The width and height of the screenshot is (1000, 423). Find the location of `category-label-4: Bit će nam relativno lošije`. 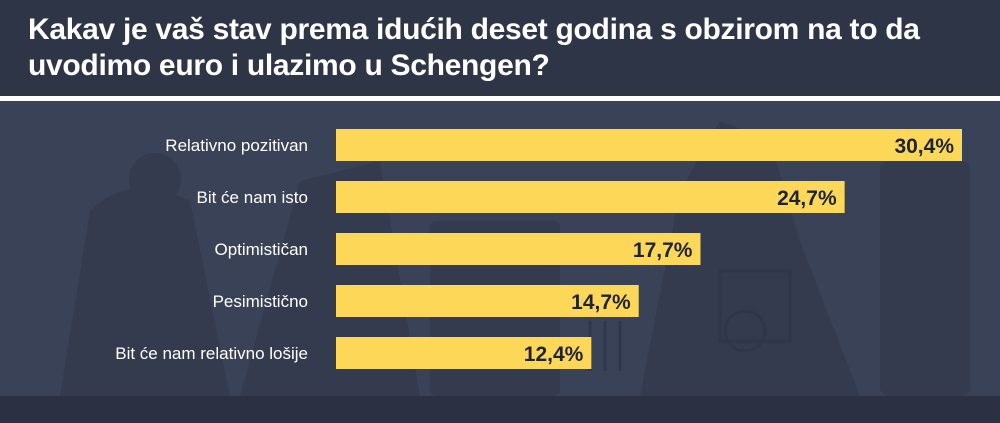

category-label-4: Bit će nam relativno lošije is located at coordinates (211, 353).